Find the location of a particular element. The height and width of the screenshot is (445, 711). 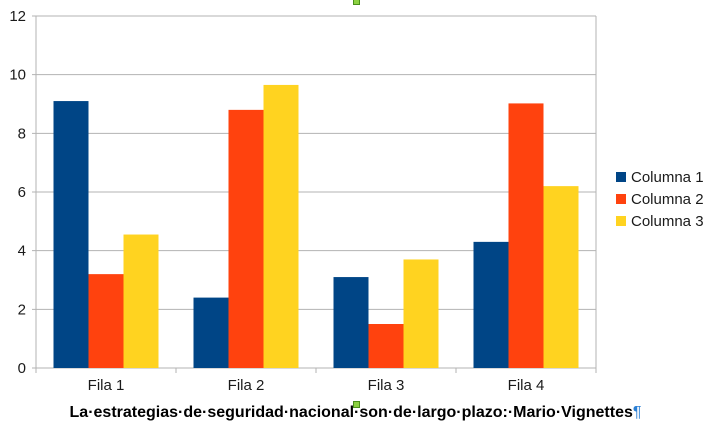

y-tick-label: 2 is located at coordinates (22, 309).